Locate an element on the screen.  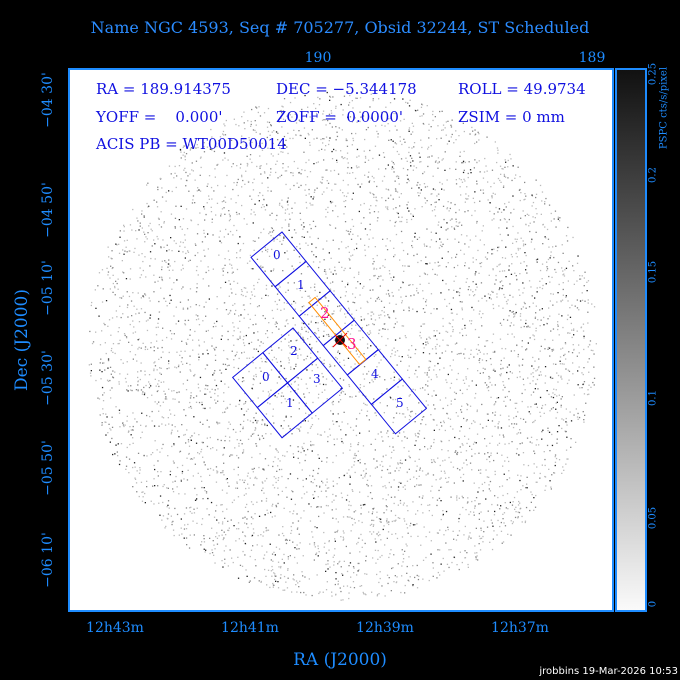
top-tick-label: 190 is located at coordinates (318, 58).